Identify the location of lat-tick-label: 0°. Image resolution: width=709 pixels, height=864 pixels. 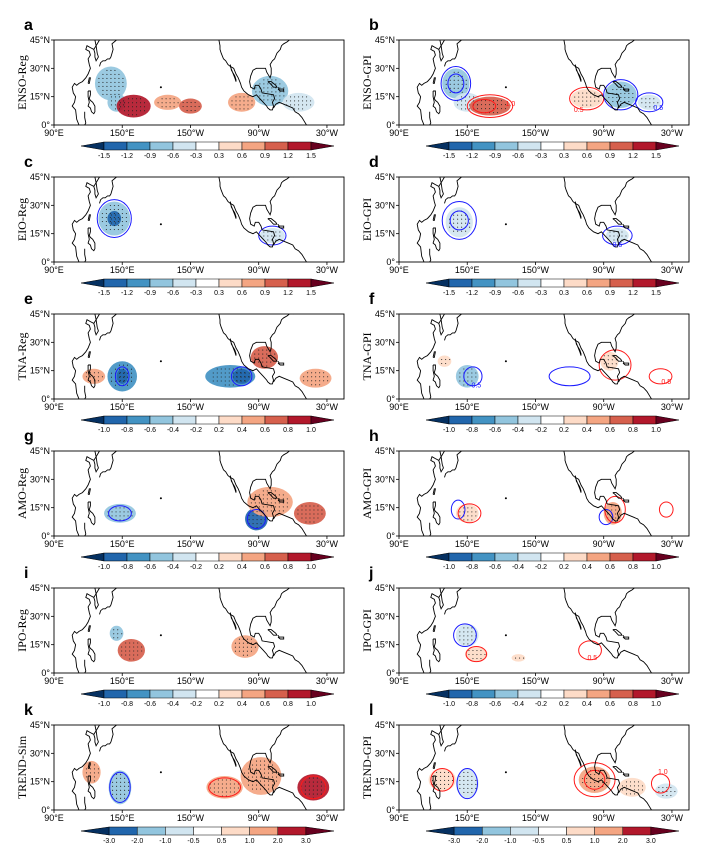
(390, 810).